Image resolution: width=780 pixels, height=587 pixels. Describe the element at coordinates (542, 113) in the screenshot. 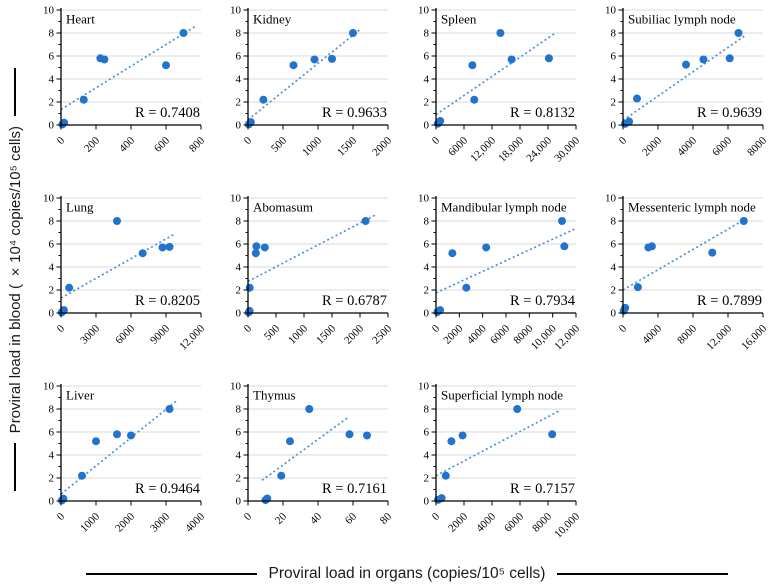

I see `r-value-label: R = 0.8132` at that location.